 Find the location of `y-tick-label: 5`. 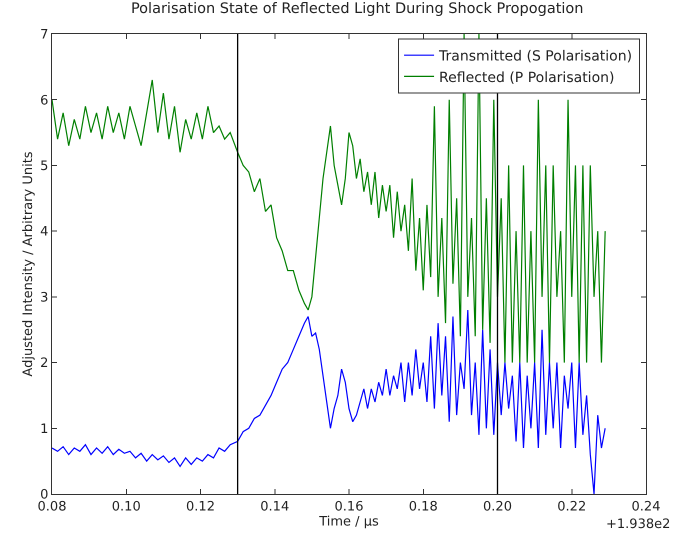

y-tick-label: 5 is located at coordinates (44, 166).